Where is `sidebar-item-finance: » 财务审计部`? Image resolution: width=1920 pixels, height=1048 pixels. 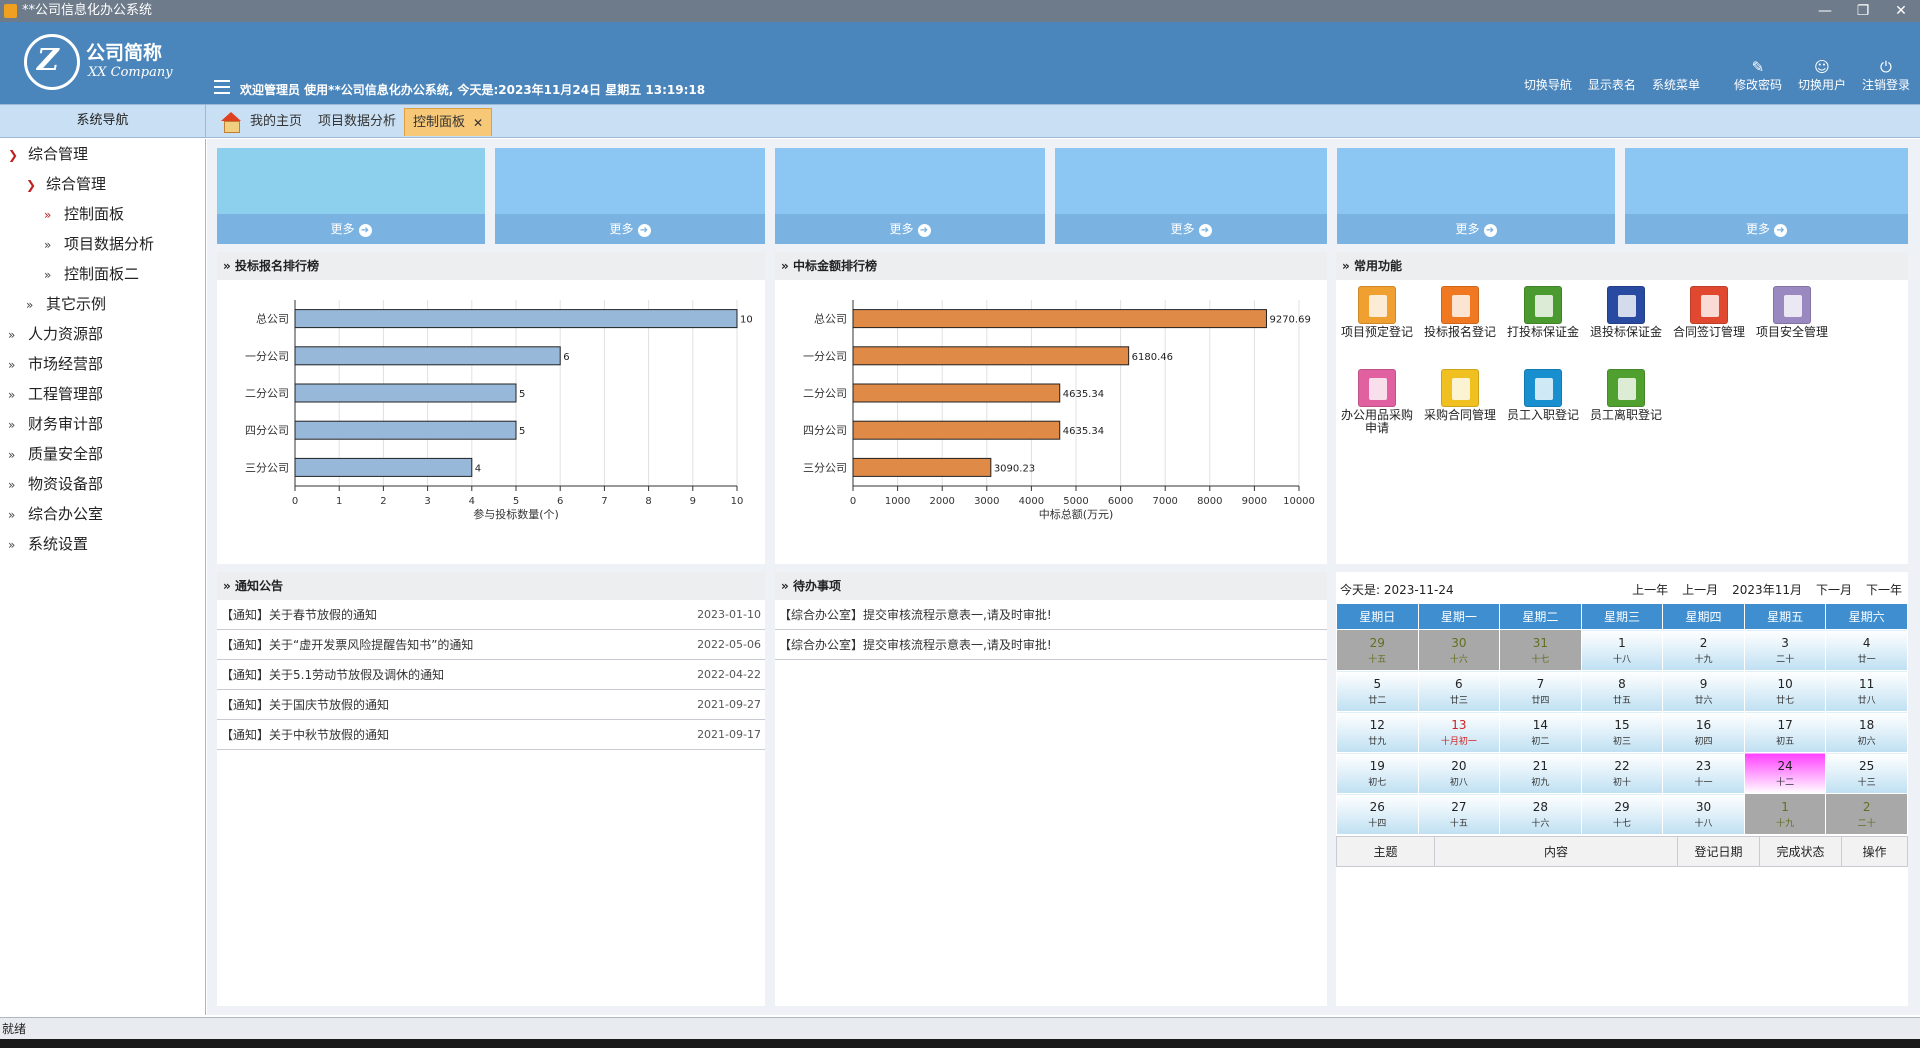
sidebar-item-finance: » 财务审计部 is located at coordinates (102, 424).